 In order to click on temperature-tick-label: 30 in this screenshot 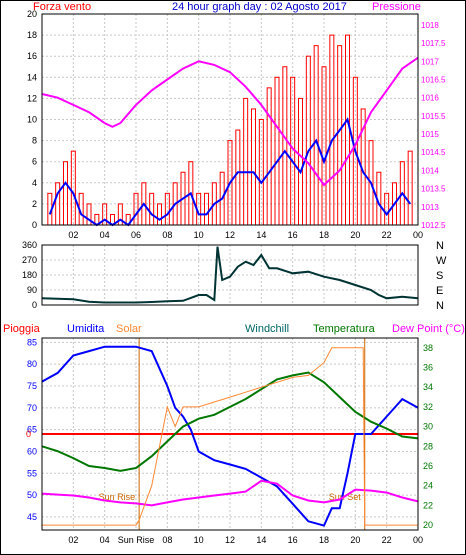, I will do `click(428, 427)`.